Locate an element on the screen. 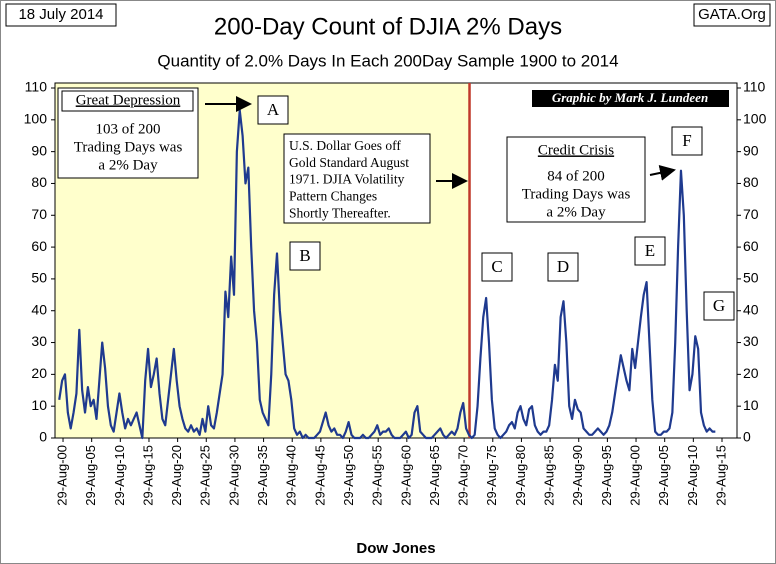 Image resolution: width=776 pixels, height=564 pixels. x-tick-label: 29-Aug-85 is located at coordinates (549, 475).